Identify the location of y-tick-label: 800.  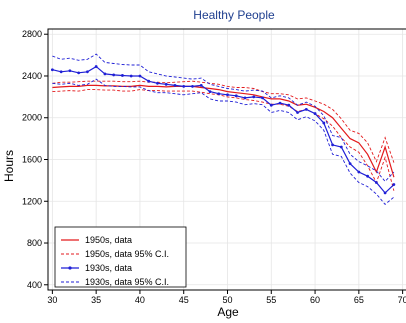
(34, 243).